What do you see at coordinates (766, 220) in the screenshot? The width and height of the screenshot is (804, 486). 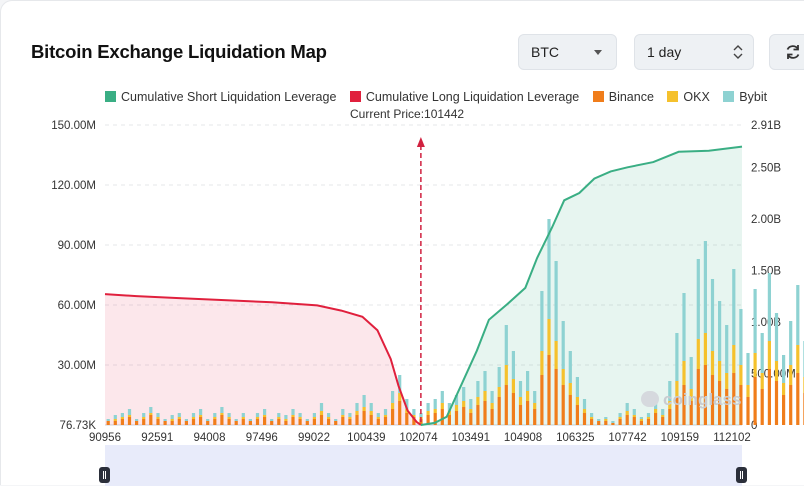 I see `y-right-tick-label: 2.00B` at bounding box center [766, 220].